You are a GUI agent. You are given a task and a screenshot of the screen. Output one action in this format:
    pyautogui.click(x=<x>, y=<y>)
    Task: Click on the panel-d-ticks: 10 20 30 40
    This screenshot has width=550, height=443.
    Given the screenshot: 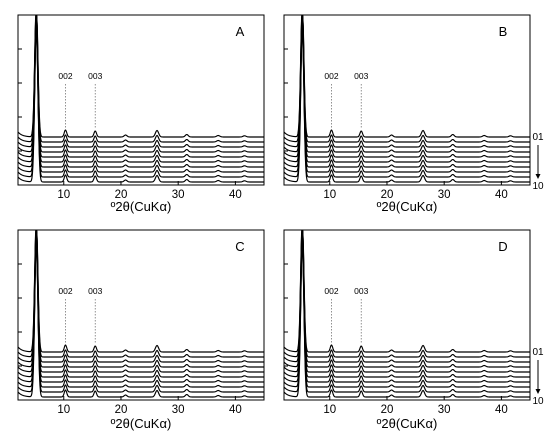 What is the action you would take?
    pyautogui.click(x=396, y=339)
    